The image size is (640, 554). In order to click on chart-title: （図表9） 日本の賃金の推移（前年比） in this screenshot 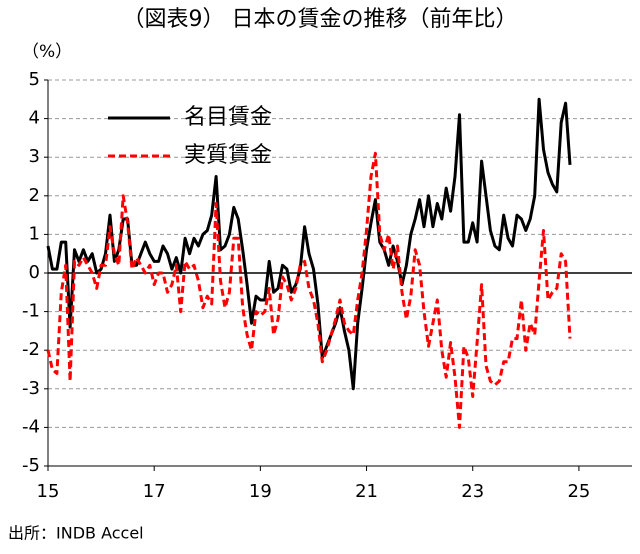, I will do `click(320, 19)`.